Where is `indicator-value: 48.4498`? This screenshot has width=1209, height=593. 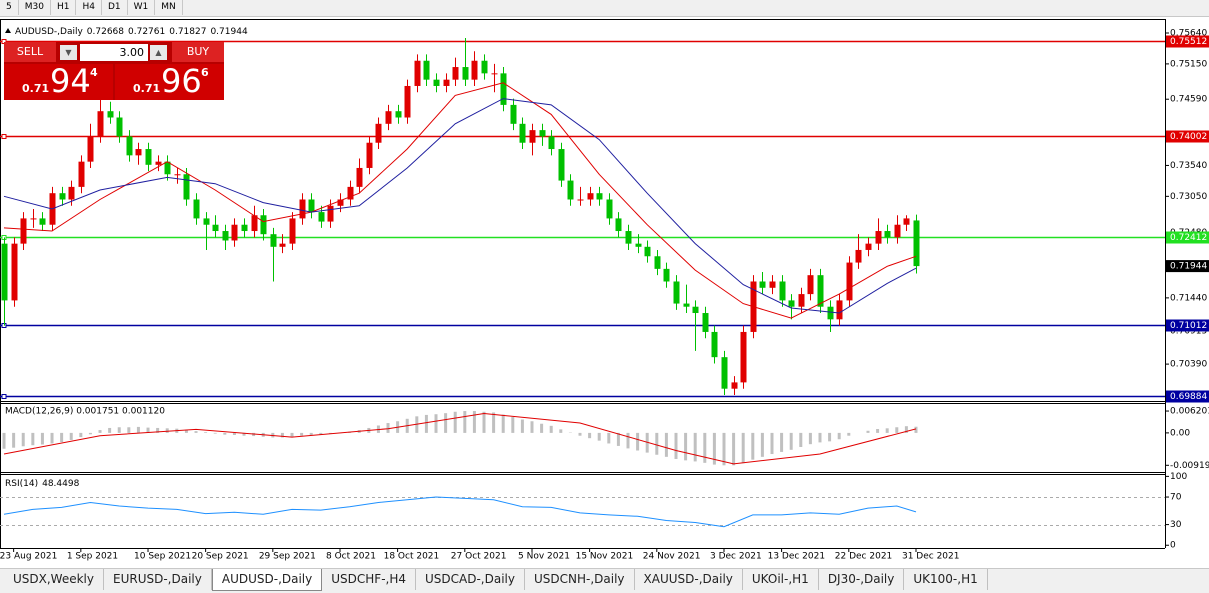
indicator-value: 48.4498 is located at coordinates (60, 484).